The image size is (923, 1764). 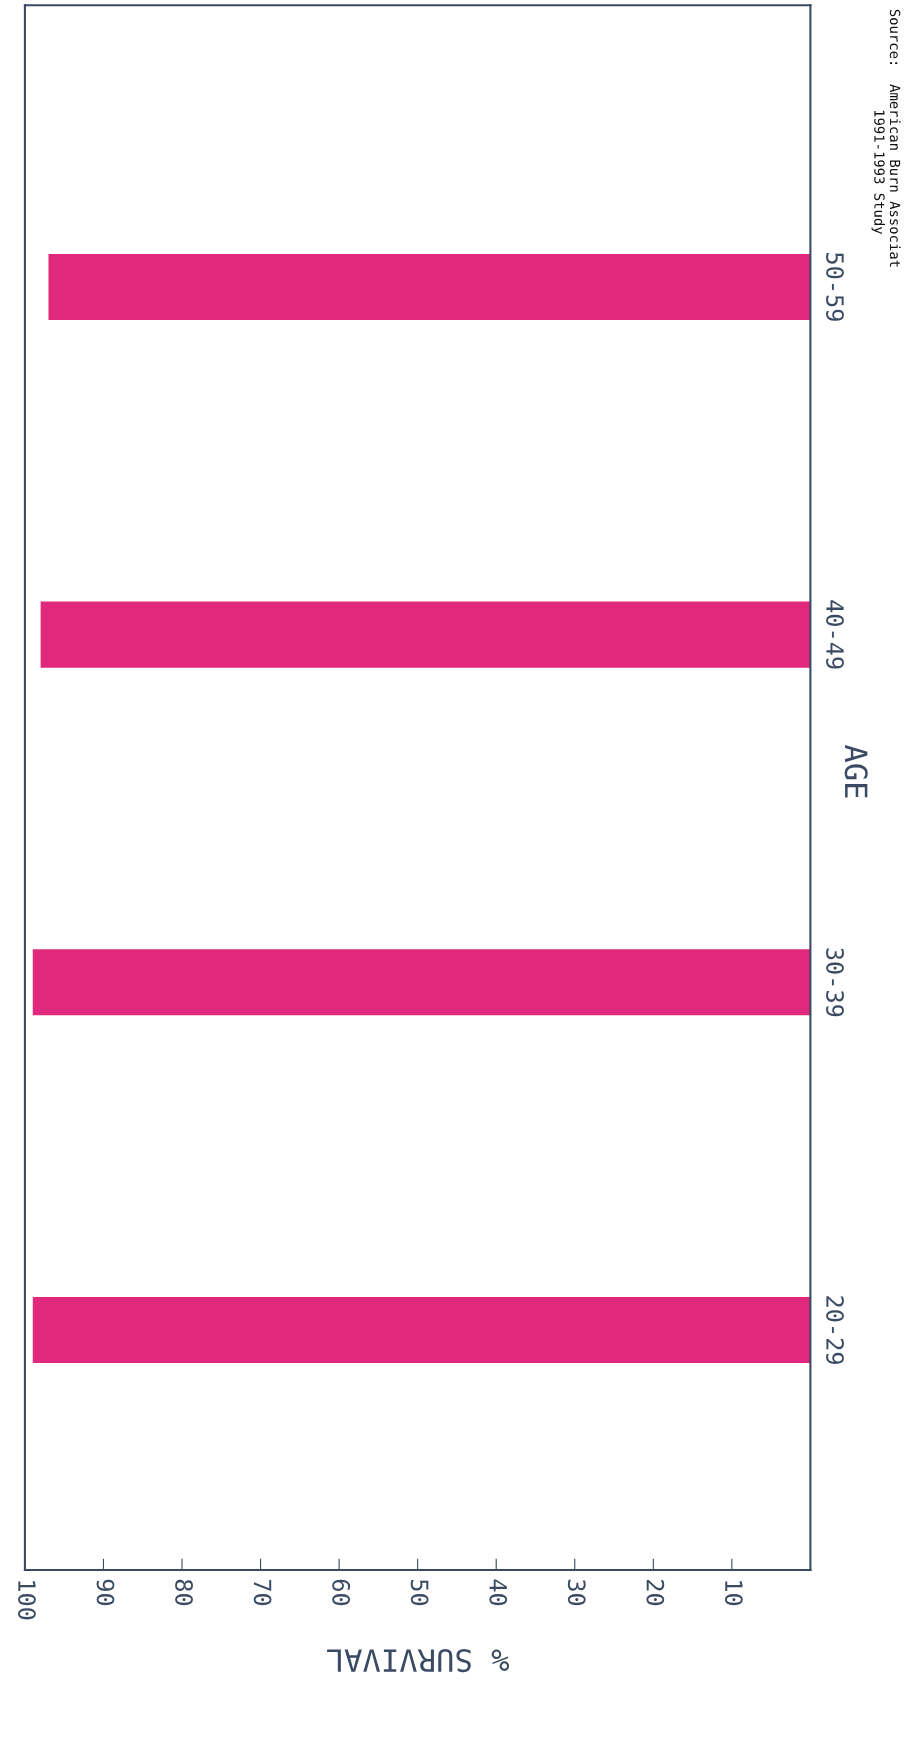 I want to click on x-tick-label: 100, so click(x=27, y=1600).